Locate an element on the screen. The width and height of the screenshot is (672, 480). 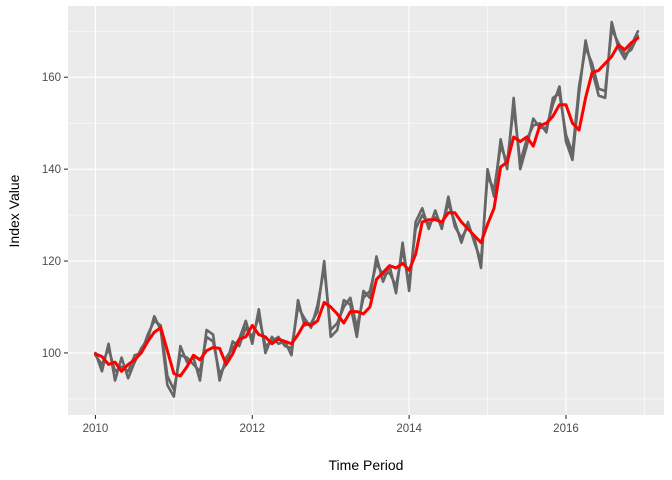
x-tick-label: 2014 is located at coordinates (409, 429).